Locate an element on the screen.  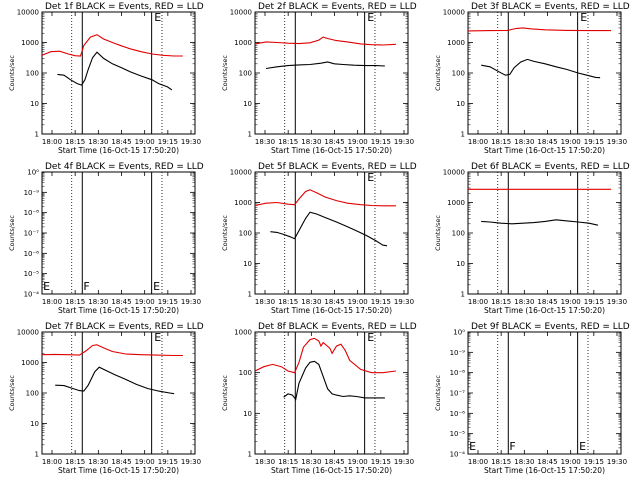
flag-label: F is located at coordinates (86, 286).